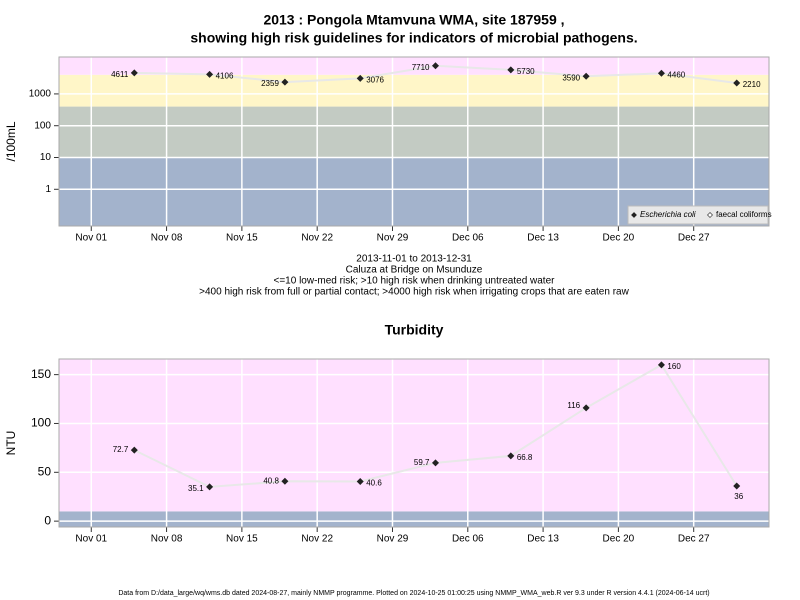  Describe the element at coordinates (270, 83) in the screenshot. I see `data-label: 2359` at that location.